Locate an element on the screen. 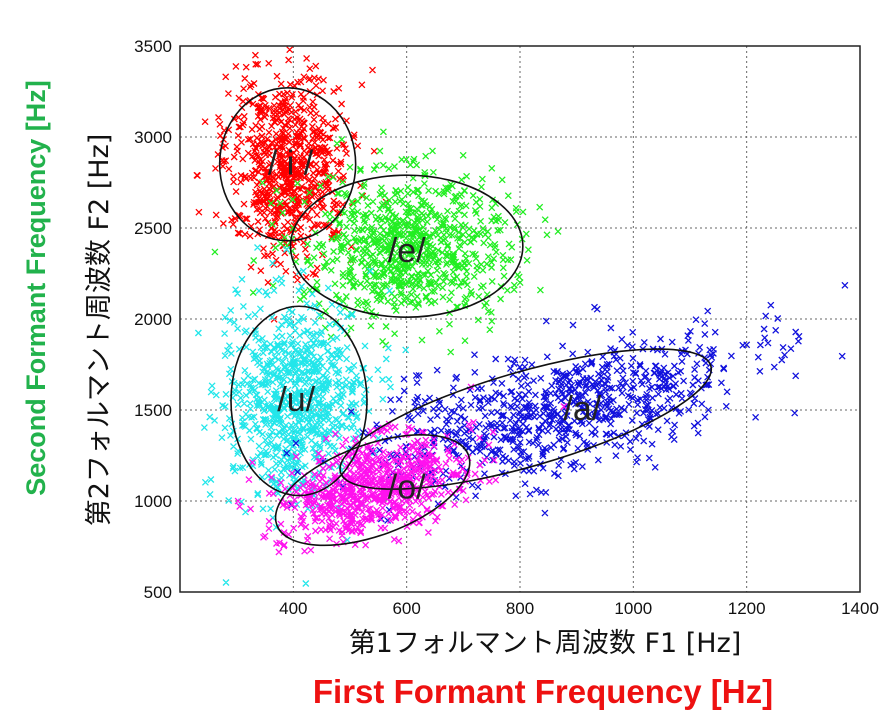 This screenshot has width=887, height=721. x-tick-label: 1000 is located at coordinates (633, 608).